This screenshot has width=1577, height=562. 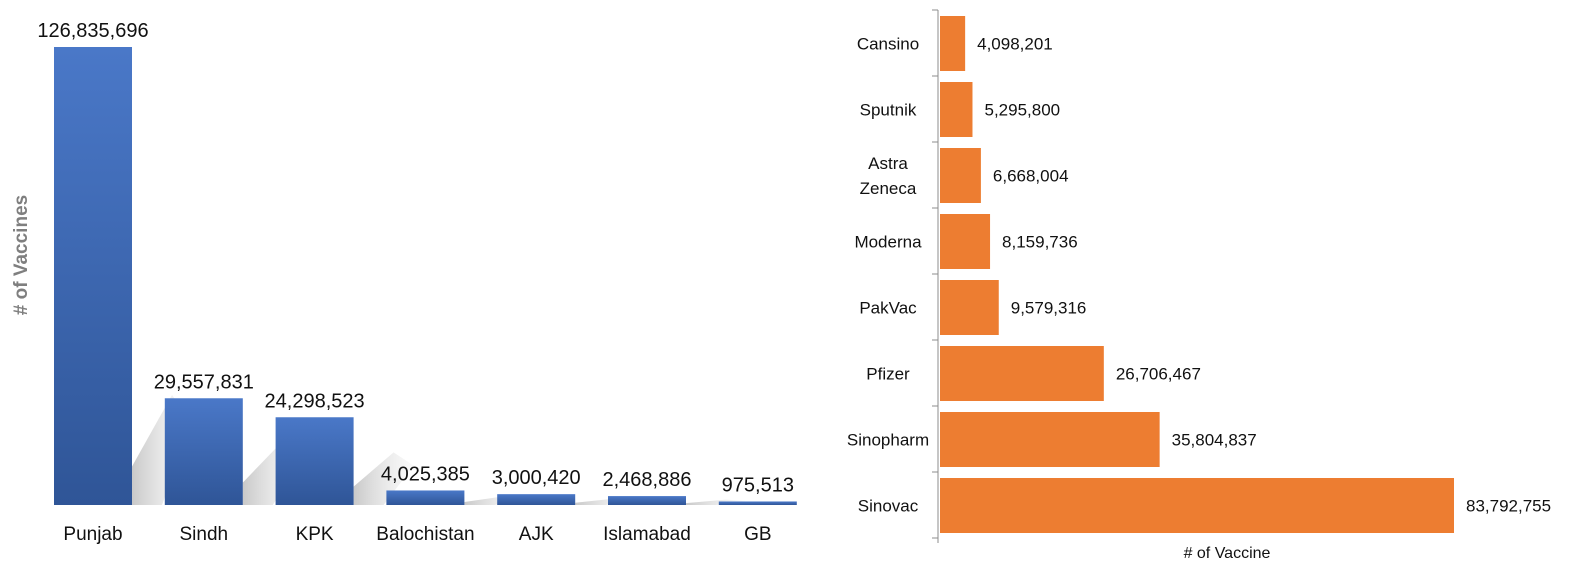 I want to click on left-category-labels: Punjab Sindh KPK Balochistan AJK Islamabad GB, so click(x=417, y=534).